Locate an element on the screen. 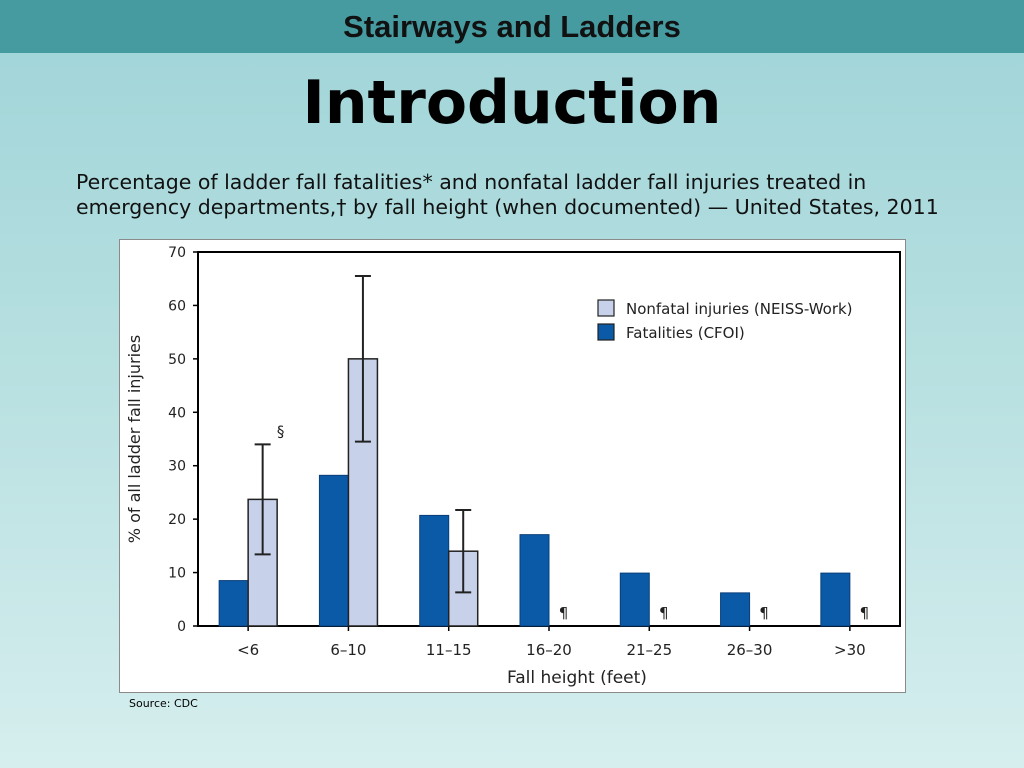  title-bar: Stairways and Ladders is located at coordinates (512, 26).